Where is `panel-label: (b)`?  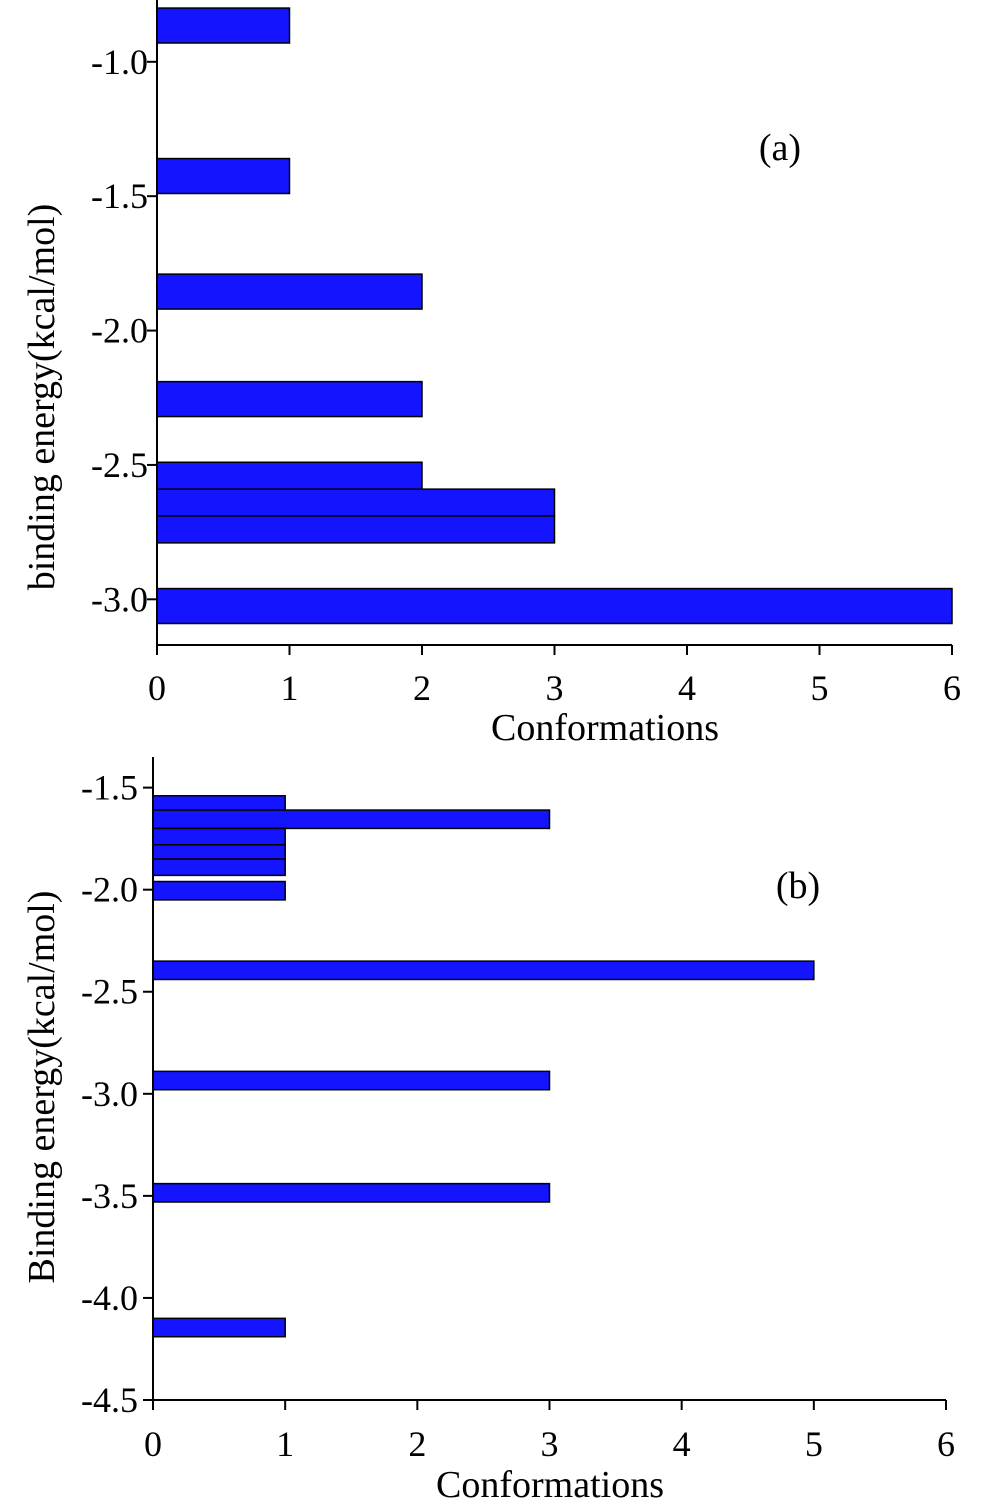 panel-label: (b) is located at coordinates (798, 886).